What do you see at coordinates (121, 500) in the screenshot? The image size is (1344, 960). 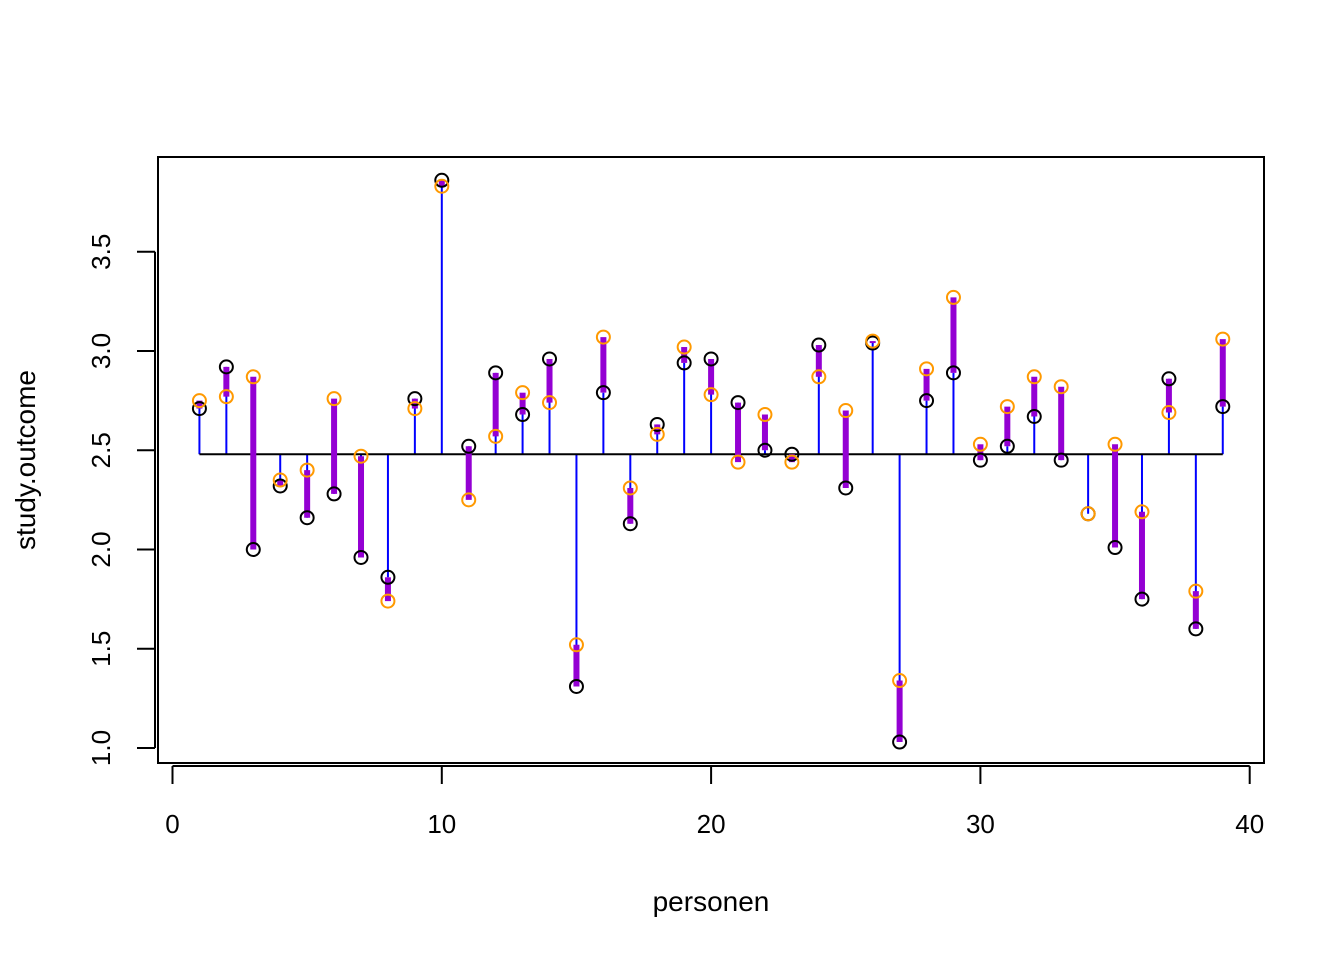 I see `y-axis: 1.0 1.5 2.0 2.5 3.0 3.5` at bounding box center [121, 500].